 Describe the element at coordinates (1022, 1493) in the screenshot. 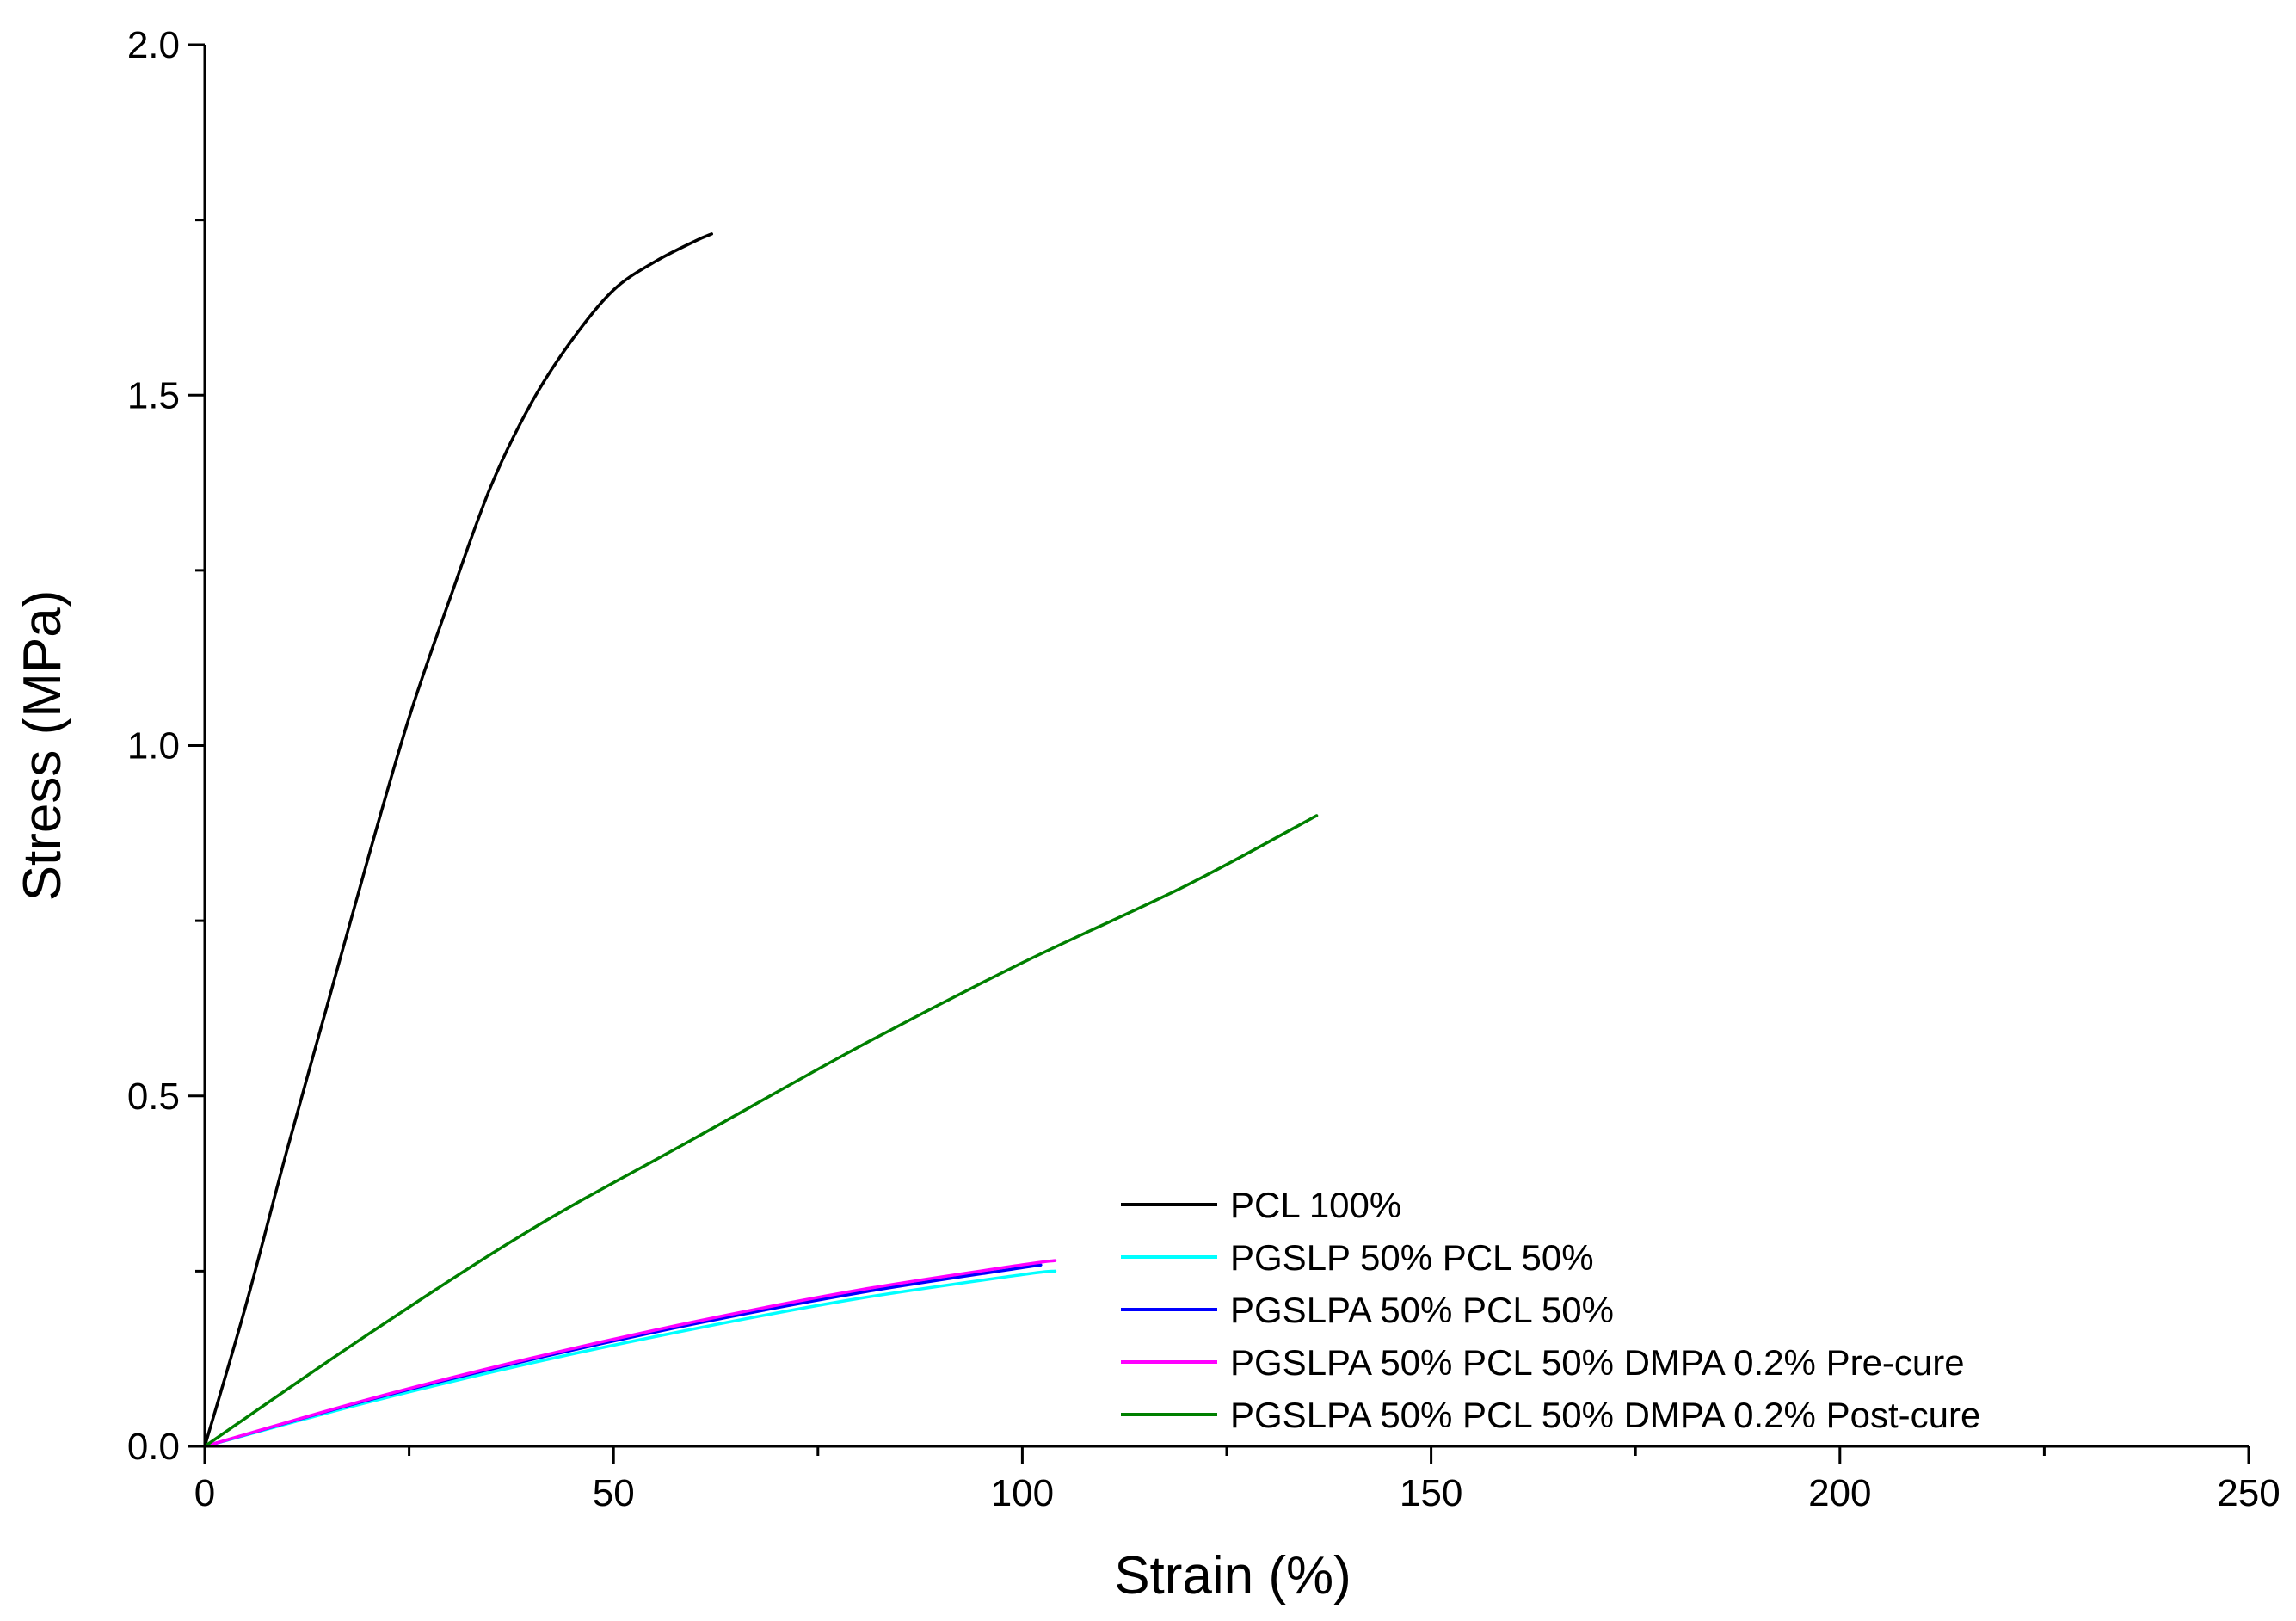

I see `x-tick-label: 100` at that location.